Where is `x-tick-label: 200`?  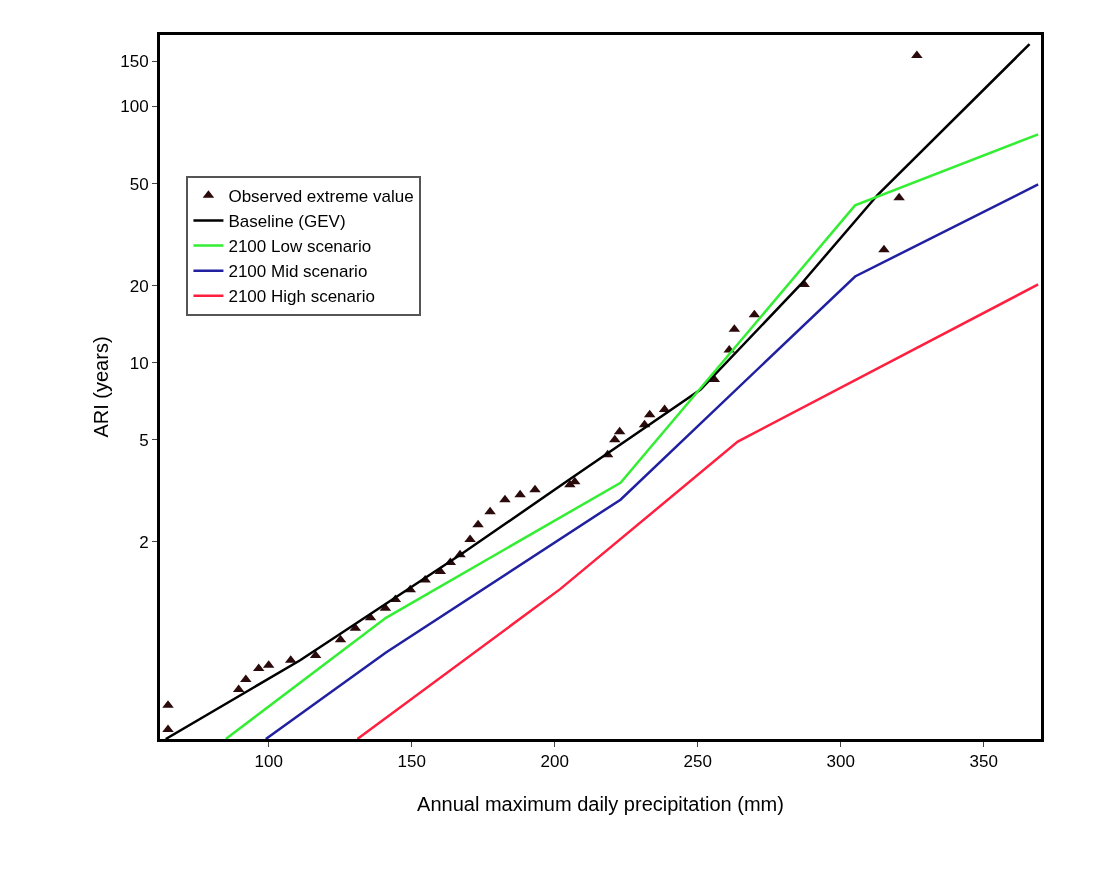 x-tick-label: 200 is located at coordinates (554, 762).